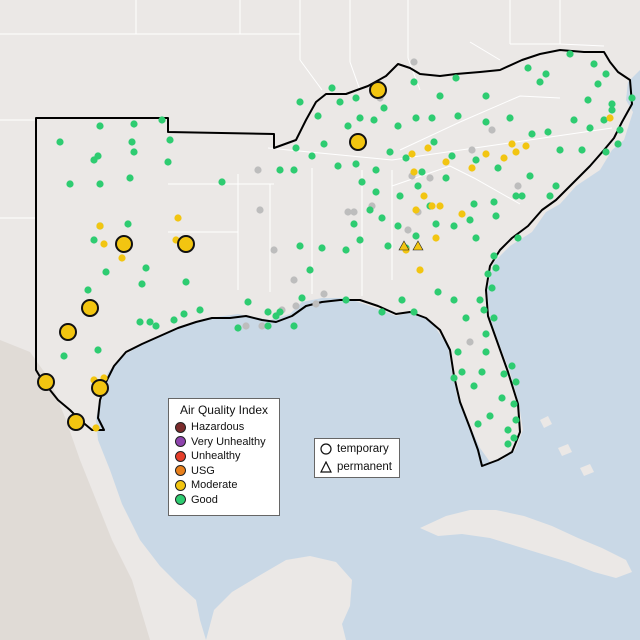 The width and height of the screenshot is (640, 640). Describe the element at coordinates (224, 427) in the screenshot. I see `legend-item-hazardous: Hazardous` at that location.